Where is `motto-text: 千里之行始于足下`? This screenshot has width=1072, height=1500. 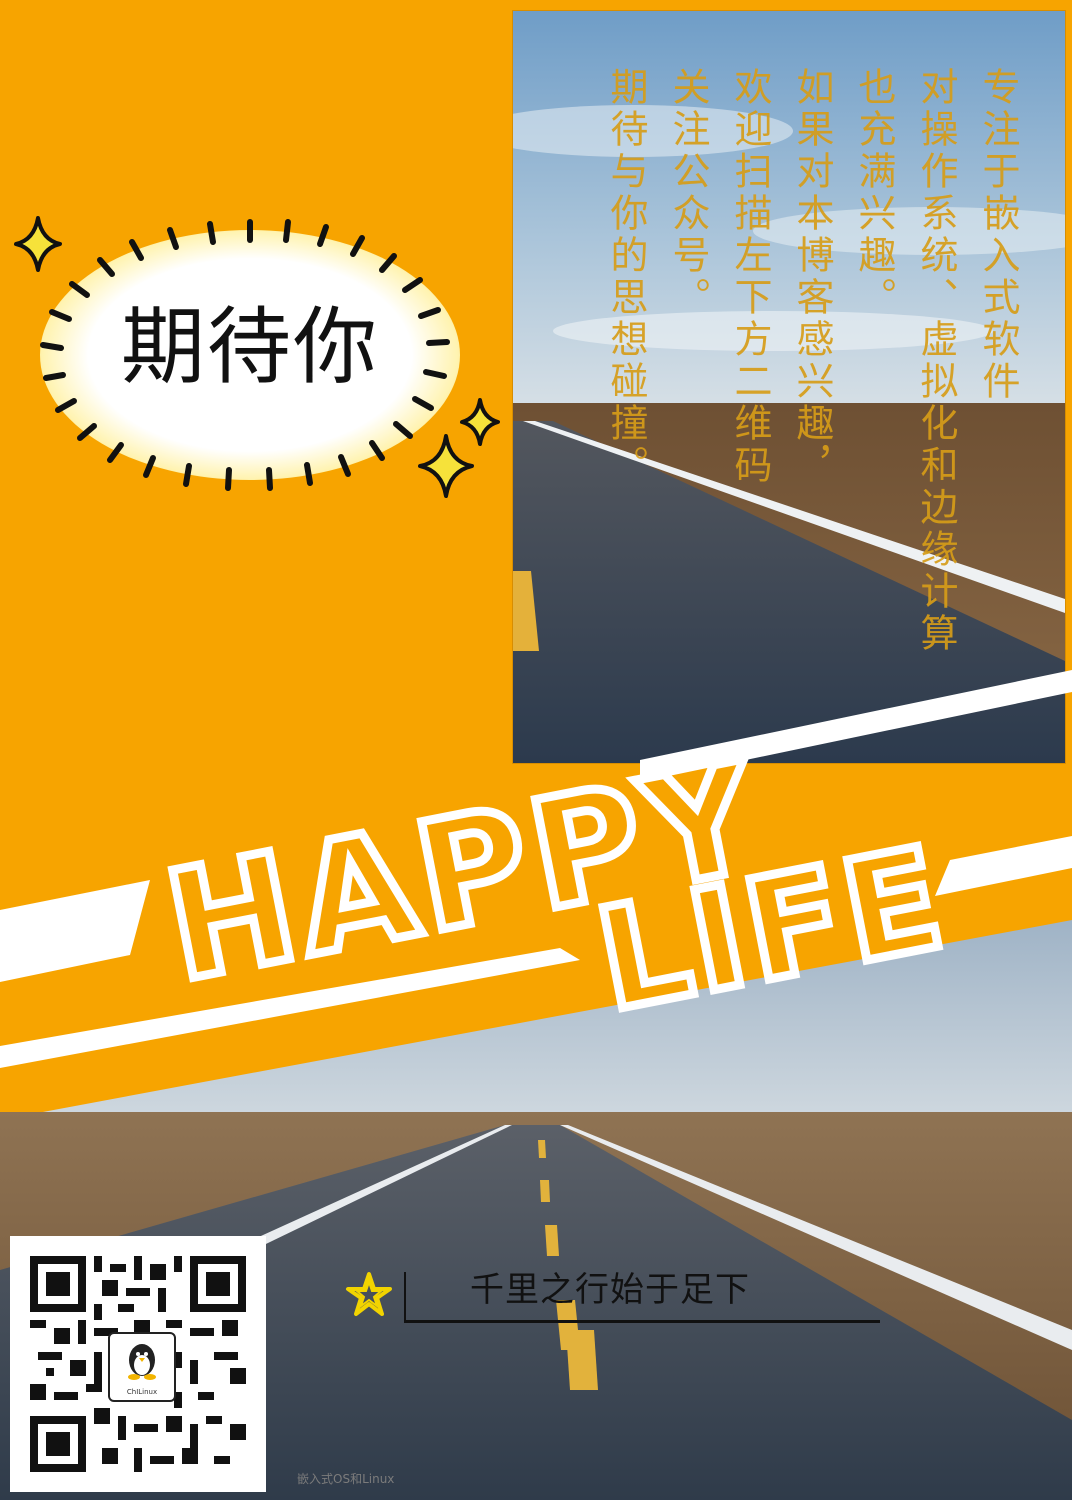
motto-text: 千里之行始于足下 is located at coordinates (610, 1290).